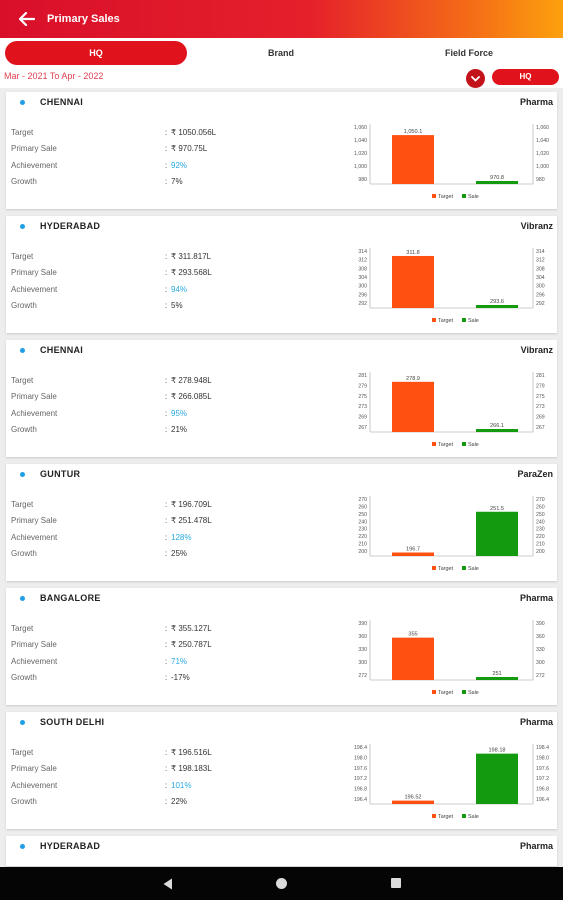 The height and width of the screenshot is (900, 563). I want to click on y-tick-label-right: 296, so click(540, 295).